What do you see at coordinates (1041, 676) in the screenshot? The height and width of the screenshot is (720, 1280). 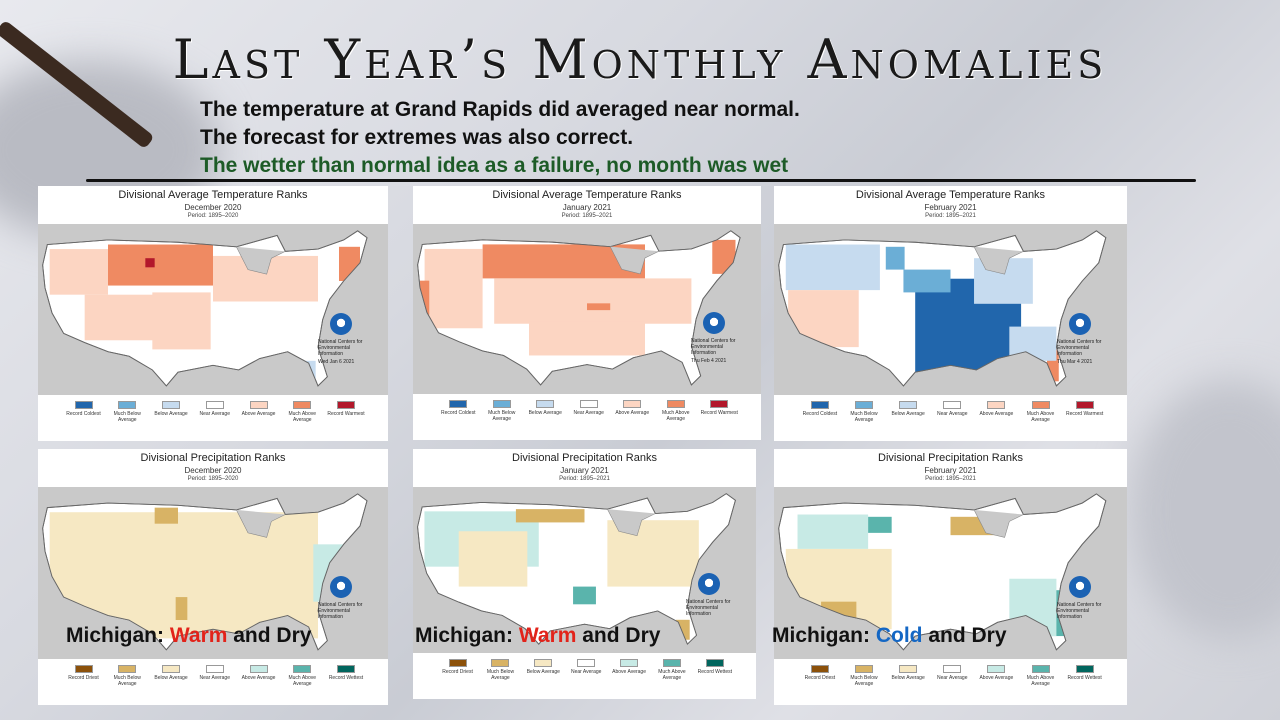 I see `legend-item: Much Above Average` at bounding box center [1041, 676].